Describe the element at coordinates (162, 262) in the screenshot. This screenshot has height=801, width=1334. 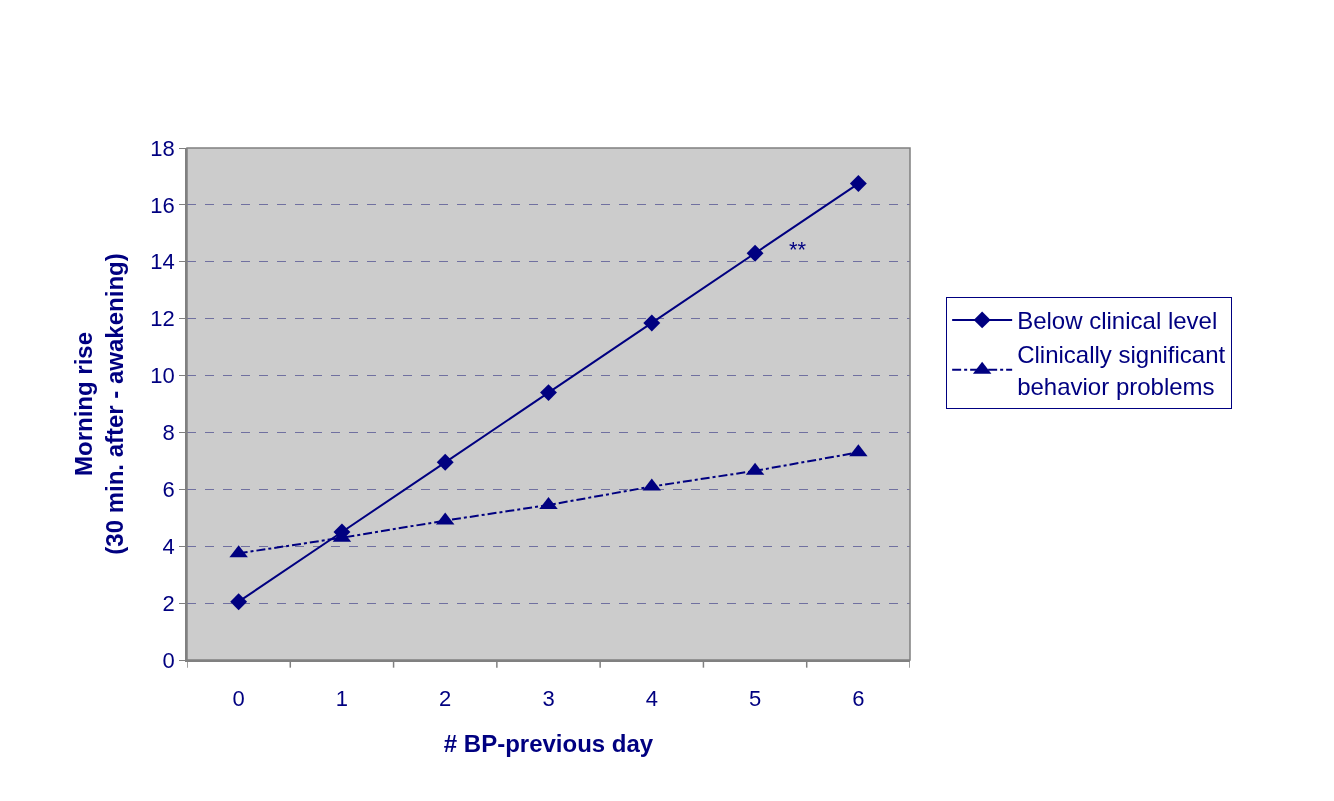
I see `y-tick-label: 14` at that location.